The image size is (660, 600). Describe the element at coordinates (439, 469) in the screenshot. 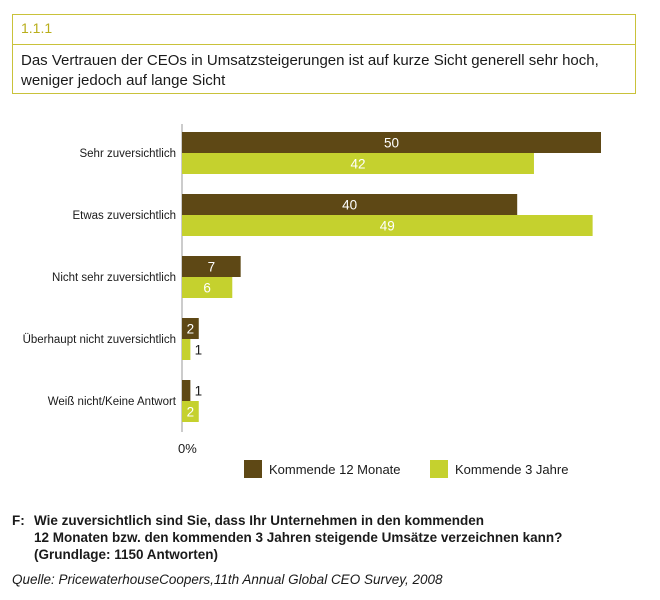

I see `legend-swatch-3-jahre` at that location.